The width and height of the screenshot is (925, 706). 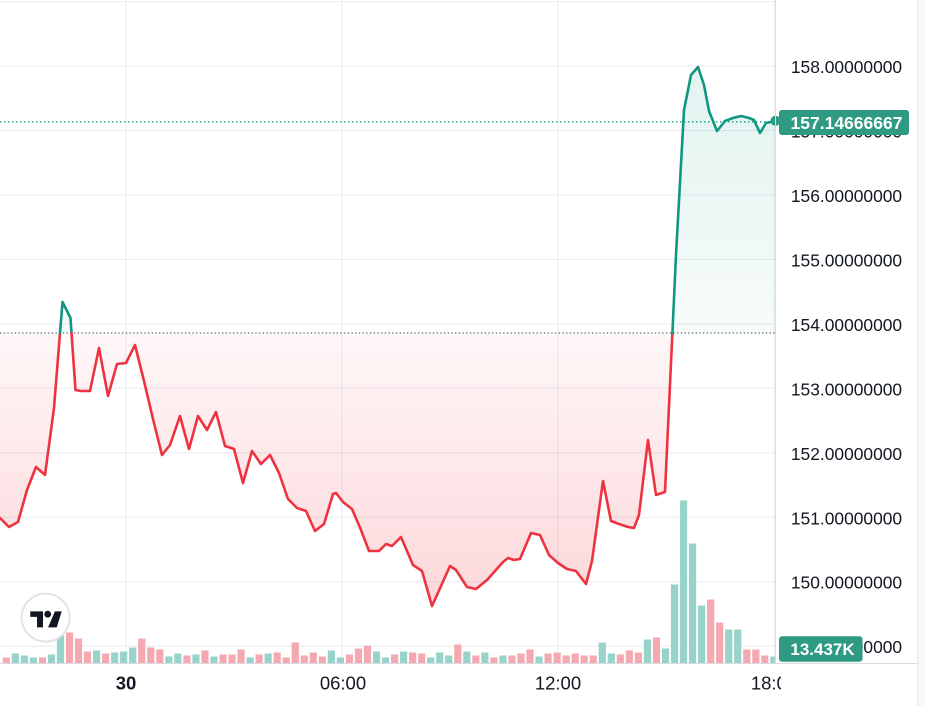 I want to click on svg-text: 151.00000000, so click(x=846, y=518).